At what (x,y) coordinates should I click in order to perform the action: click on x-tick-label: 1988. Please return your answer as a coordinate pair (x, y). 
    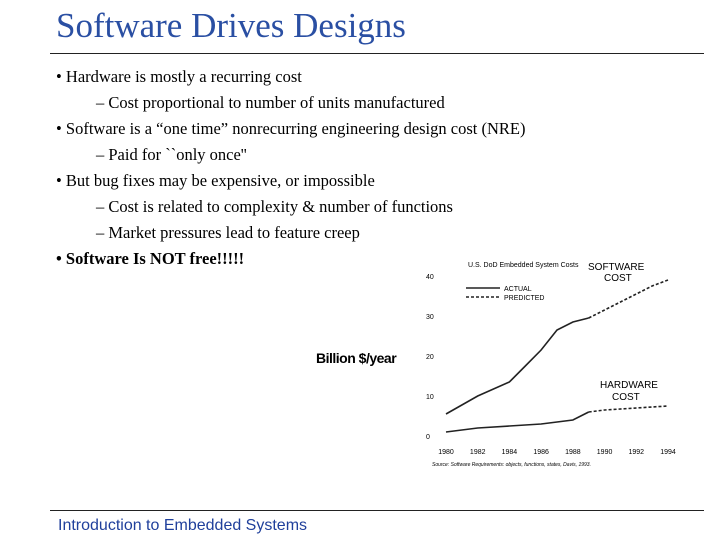
    Looking at the image, I should click on (573, 452).